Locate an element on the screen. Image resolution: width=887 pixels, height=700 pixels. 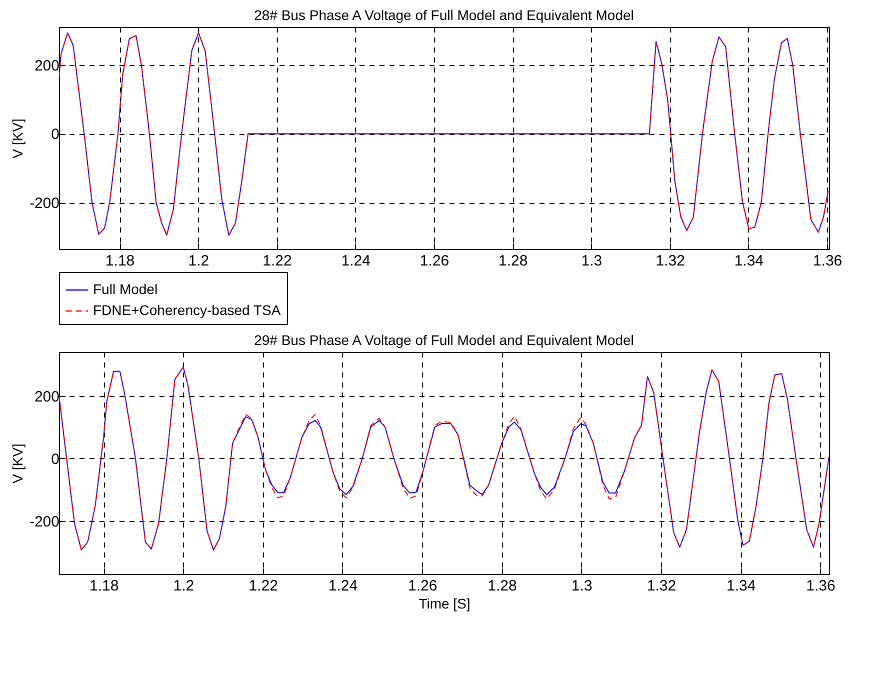
chart-title: 28# Bus Phase A Voltage of Full Model and Equivalent Model is located at coordinates (444, 15).